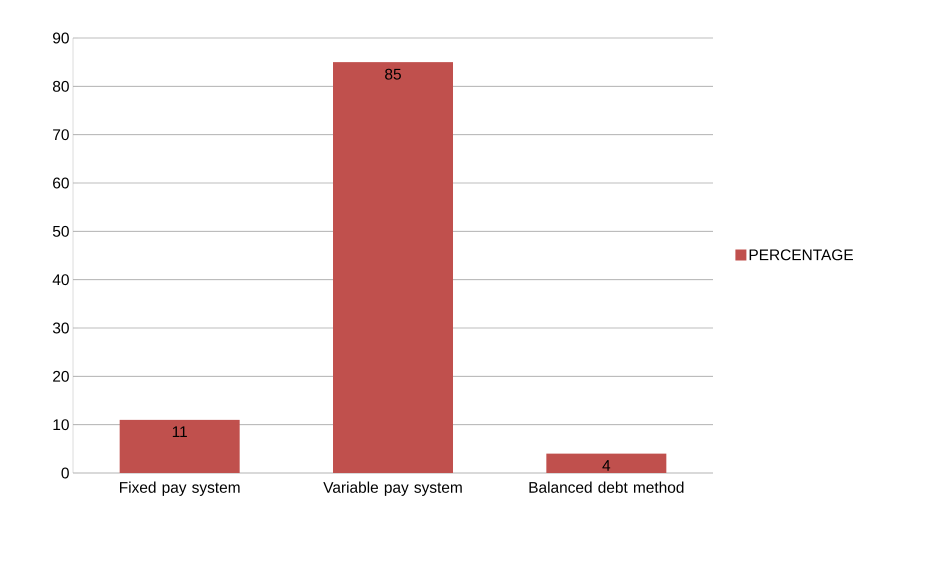  What do you see at coordinates (60, 328) in the screenshot?
I see `y-tick-label: 30` at bounding box center [60, 328].